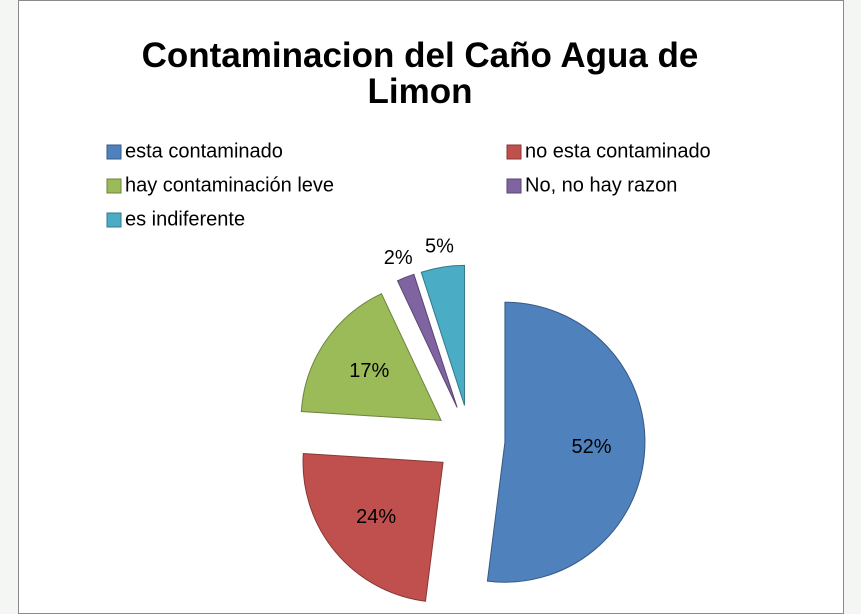 The image size is (861, 614). Describe the element at coordinates (601, 185) in the screenshot. I see `legend-label: No, no hay razon` at that location.